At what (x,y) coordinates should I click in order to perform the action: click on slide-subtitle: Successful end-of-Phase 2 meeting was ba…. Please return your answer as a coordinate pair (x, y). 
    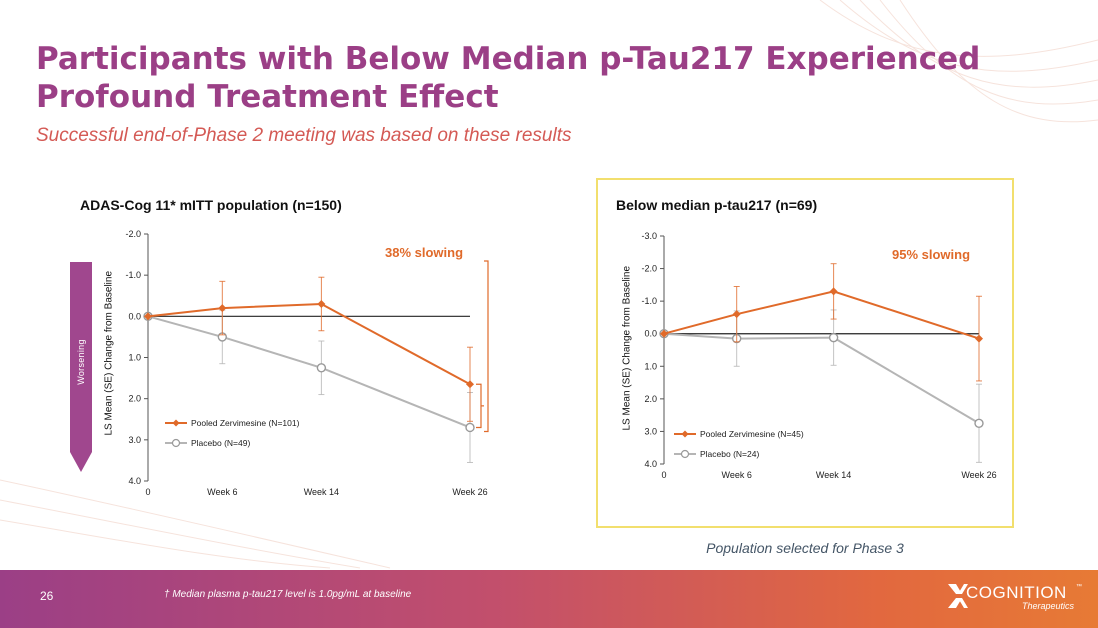
    Looking at the image, I should click on (304, 135).